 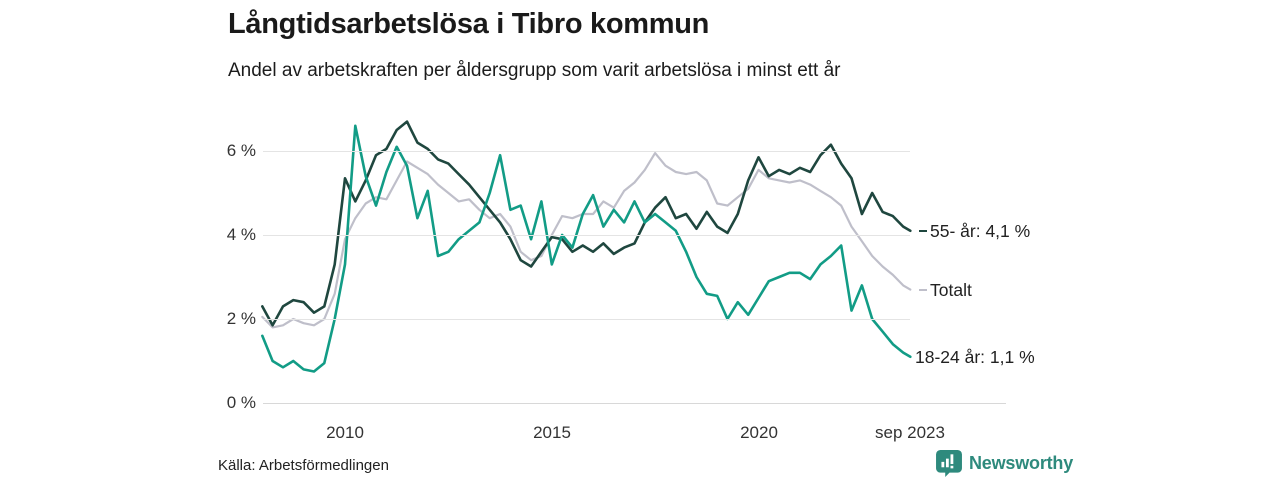 I want to click on newsworthy-logo-icon, so click(x=949, y=463).